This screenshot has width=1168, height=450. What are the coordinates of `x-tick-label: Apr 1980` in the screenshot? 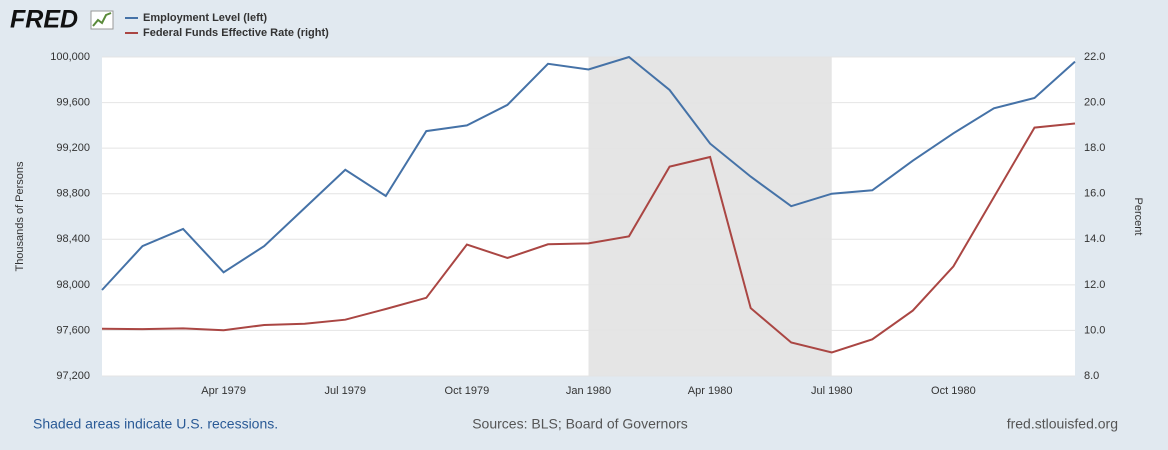 It's located at (710, 391).